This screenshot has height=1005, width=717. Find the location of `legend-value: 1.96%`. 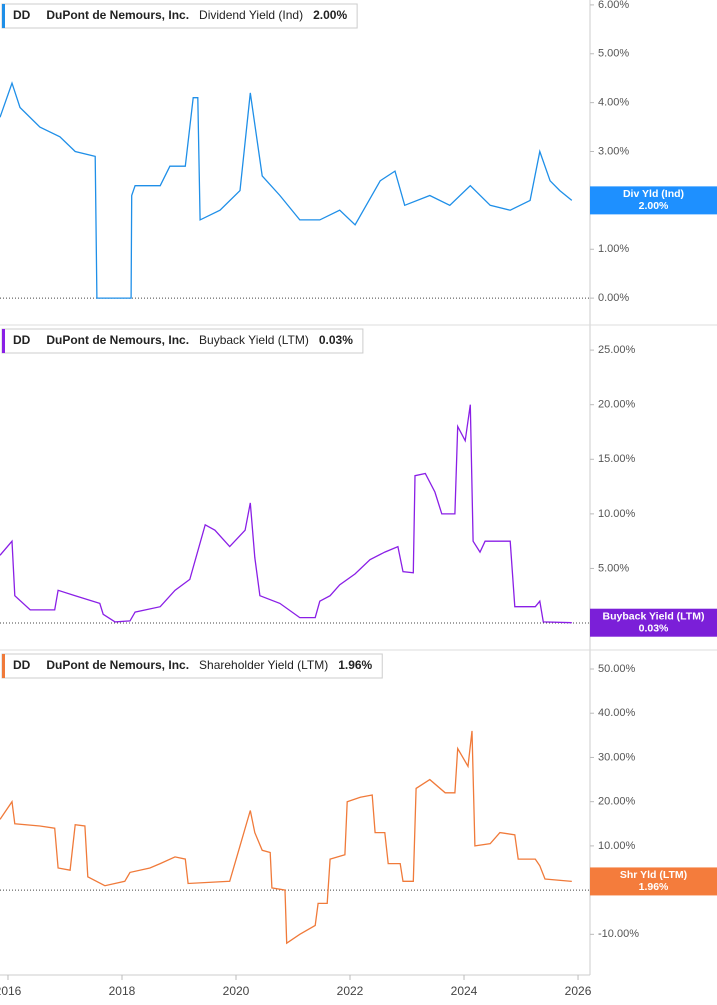

legend-value: 1.96% is located at coordinates (355, 665).